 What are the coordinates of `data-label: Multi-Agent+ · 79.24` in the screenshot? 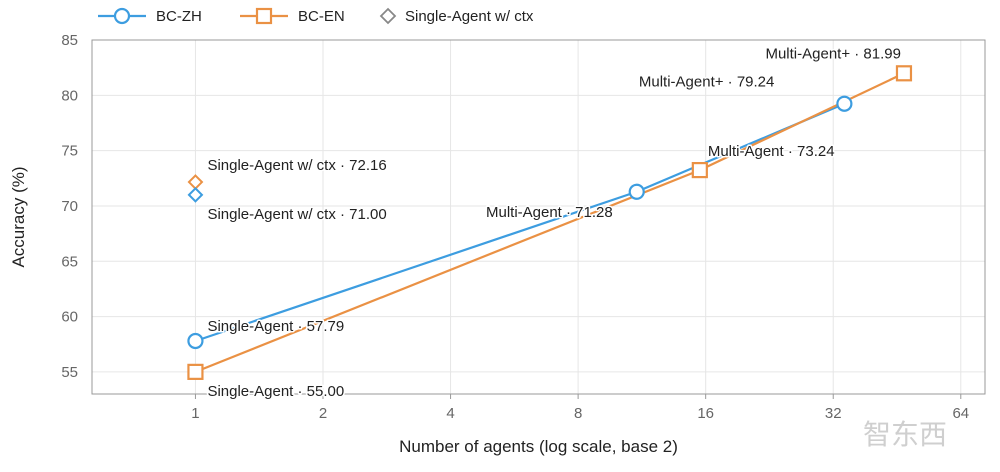 It's located at (707, 82).